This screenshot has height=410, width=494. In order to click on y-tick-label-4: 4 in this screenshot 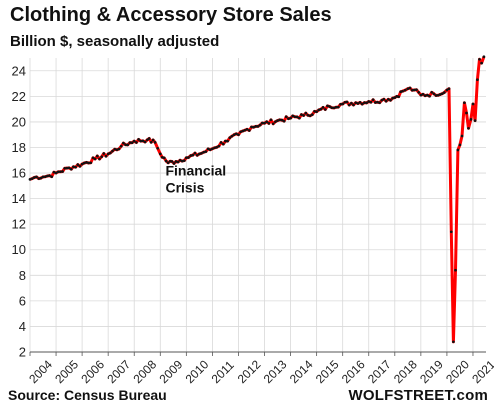, I will do `click(22, 326)`.